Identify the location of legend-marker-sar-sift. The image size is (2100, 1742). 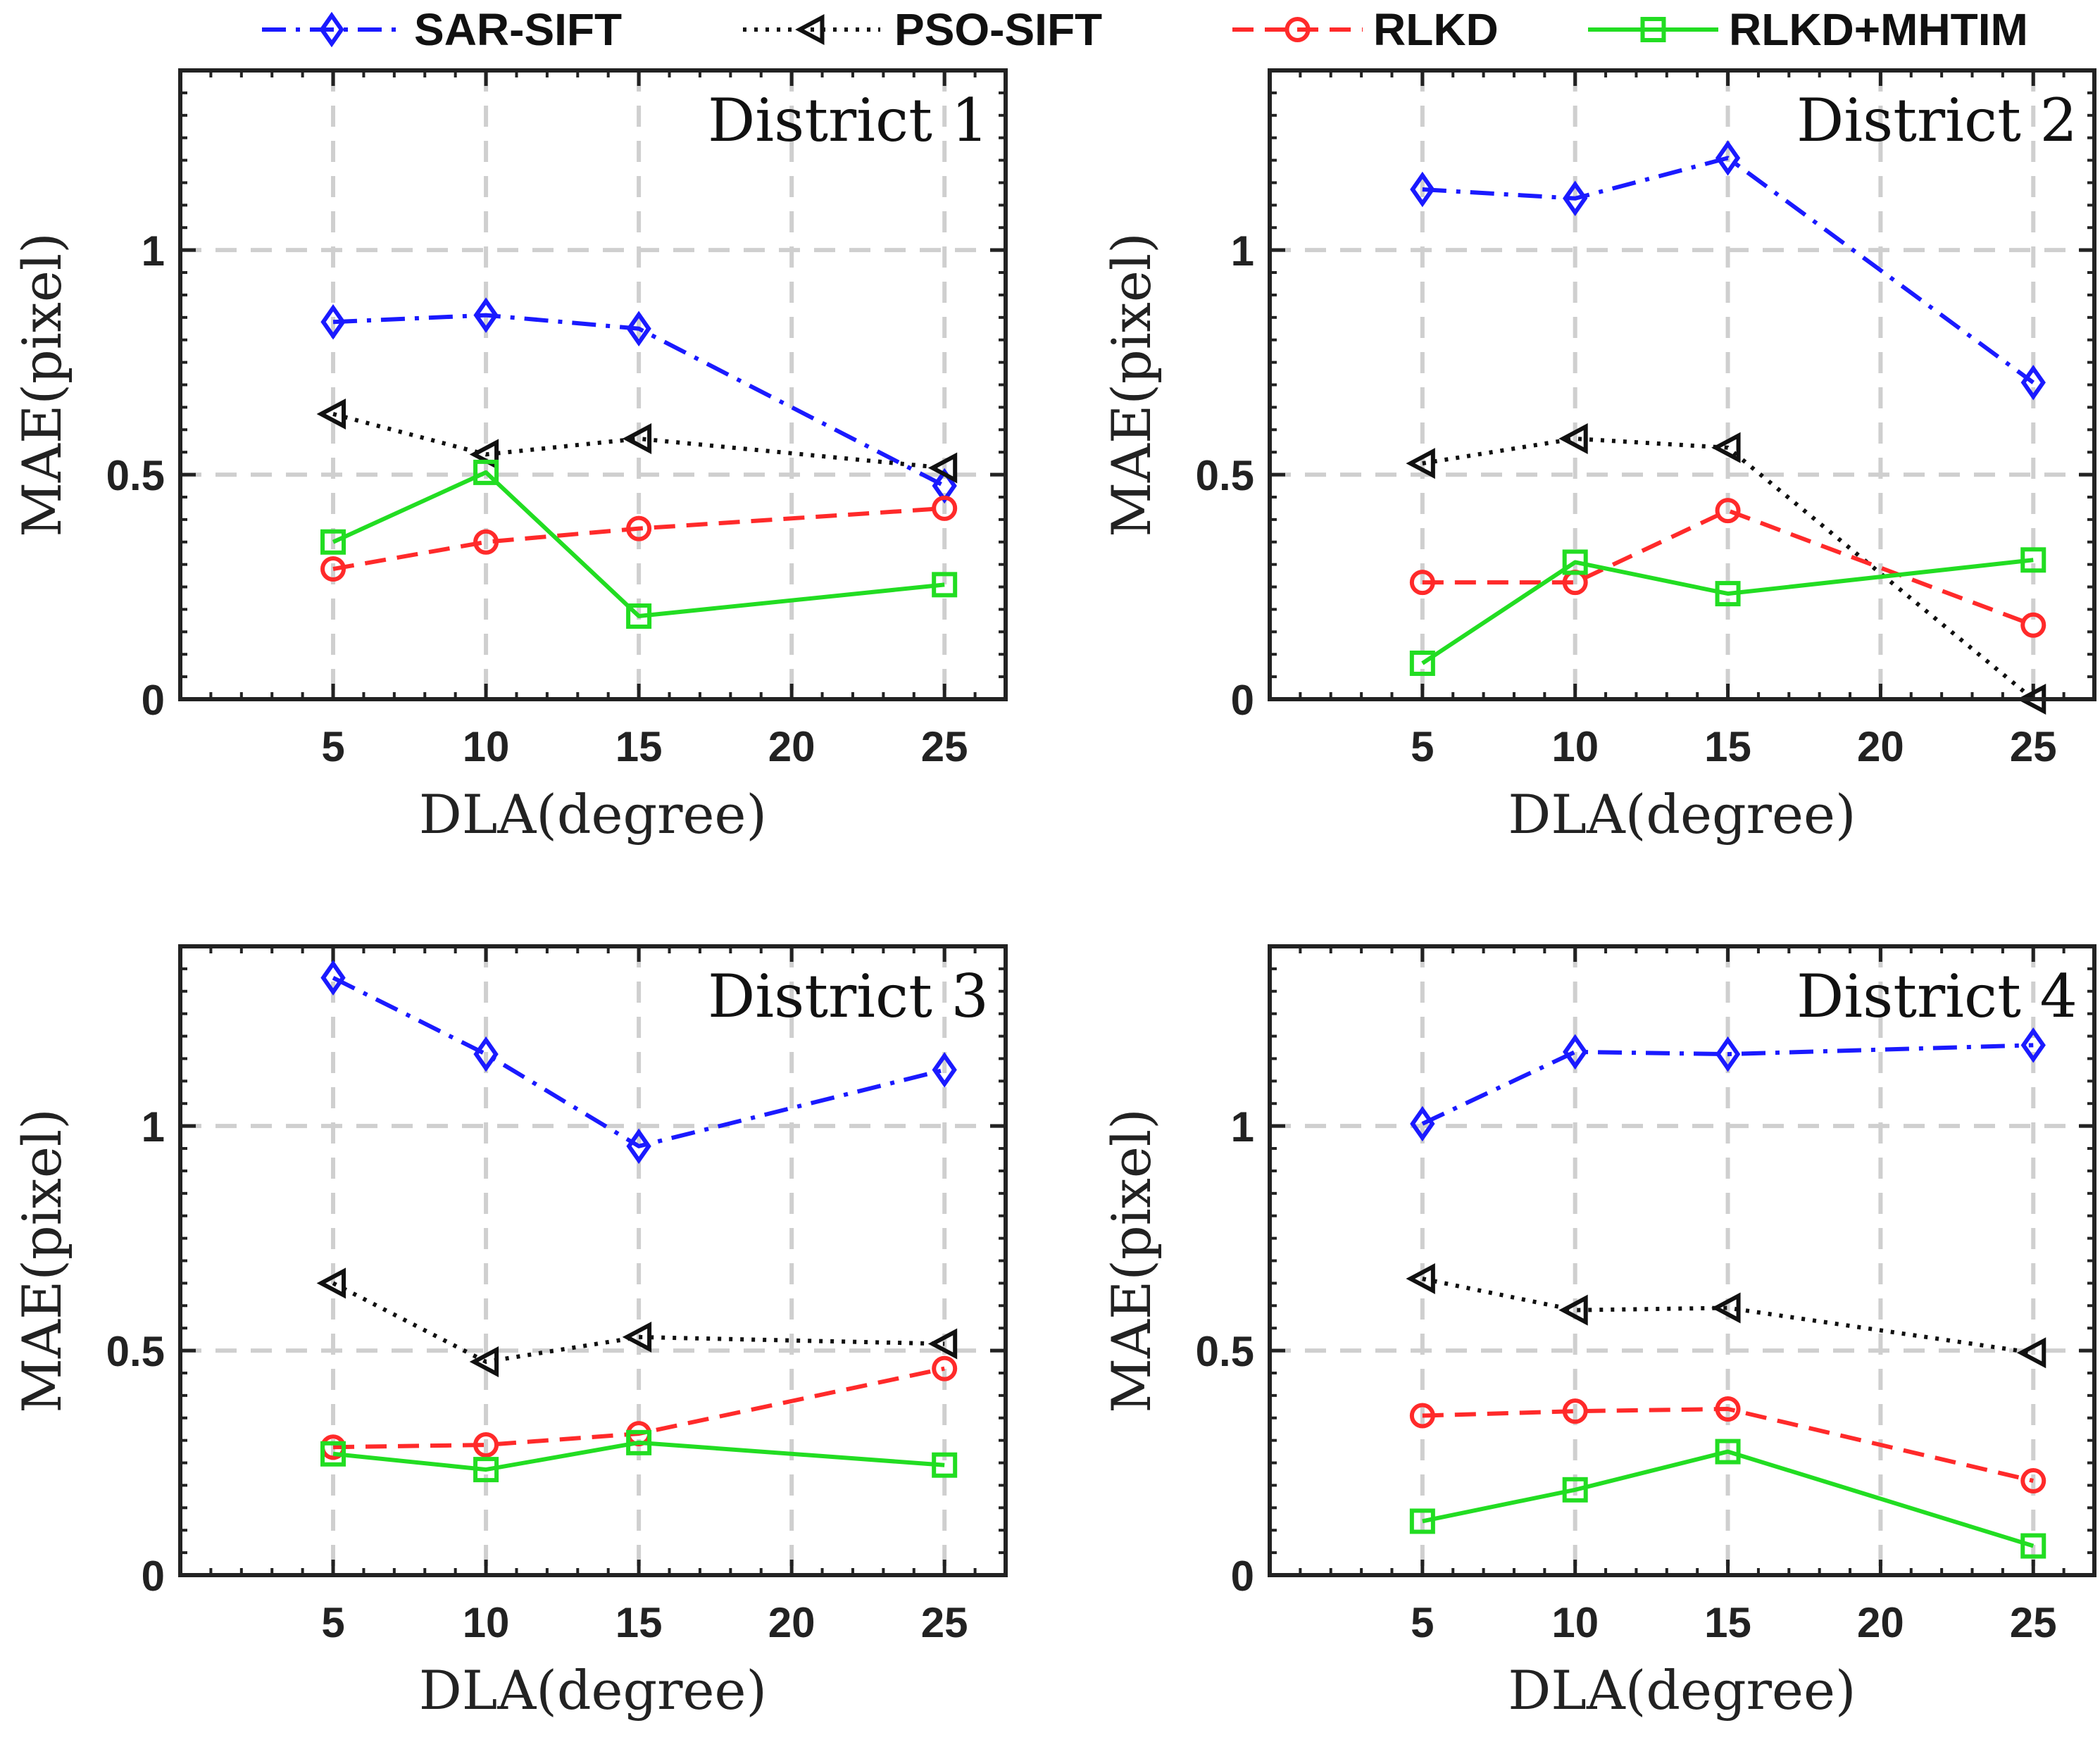
(331, 30).